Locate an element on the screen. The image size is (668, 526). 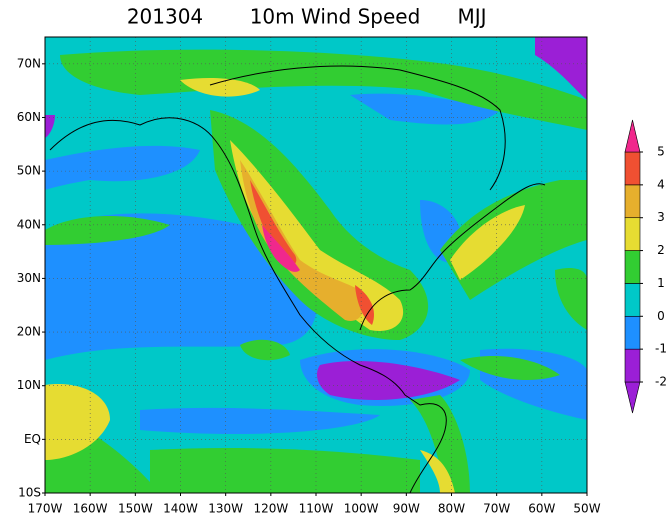
lon-label: 70W is located at coordinates (496, 509).